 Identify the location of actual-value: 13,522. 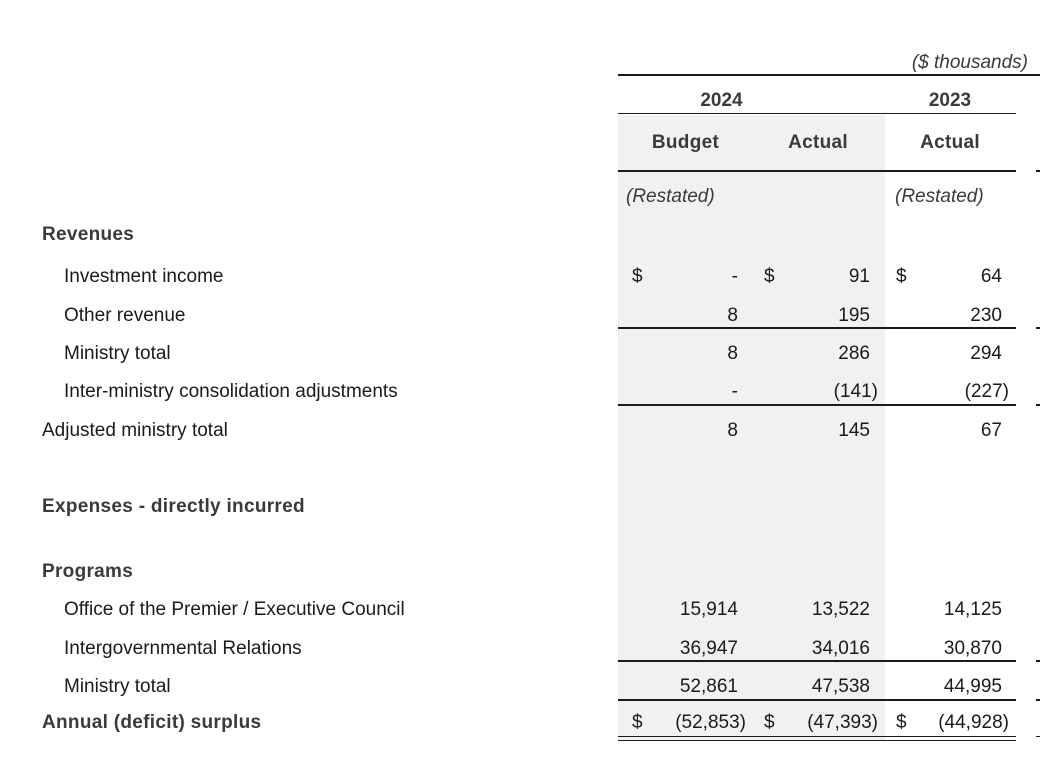
(840, 609).